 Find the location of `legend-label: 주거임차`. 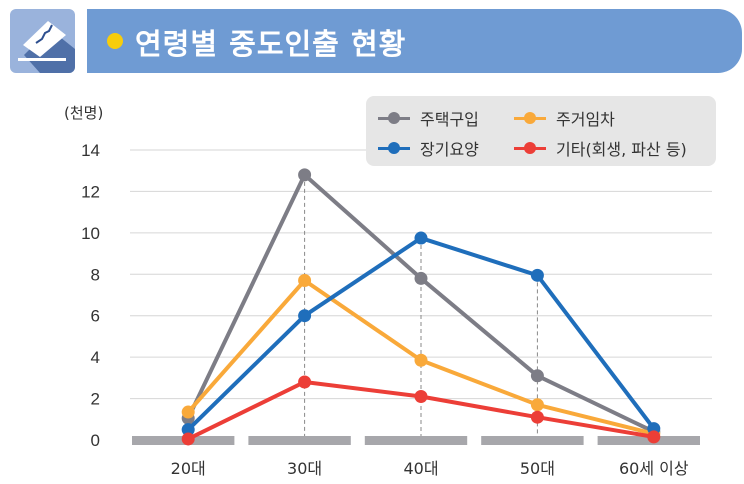

legend-label: 주거임차 is located at coordinates (585, 119).